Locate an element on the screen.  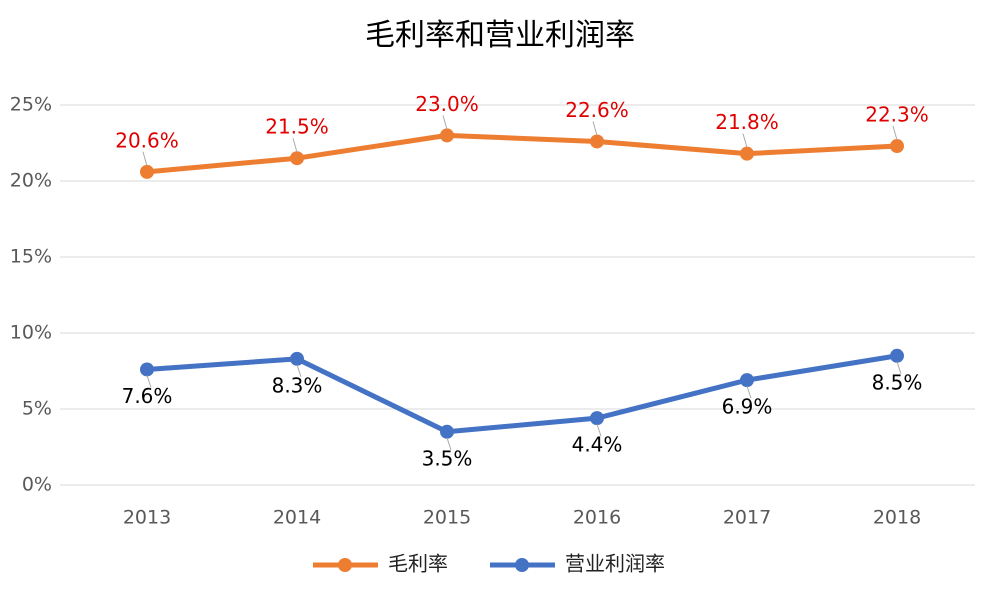
legend-label: 毛利率 is located at coordinates (418, 564).